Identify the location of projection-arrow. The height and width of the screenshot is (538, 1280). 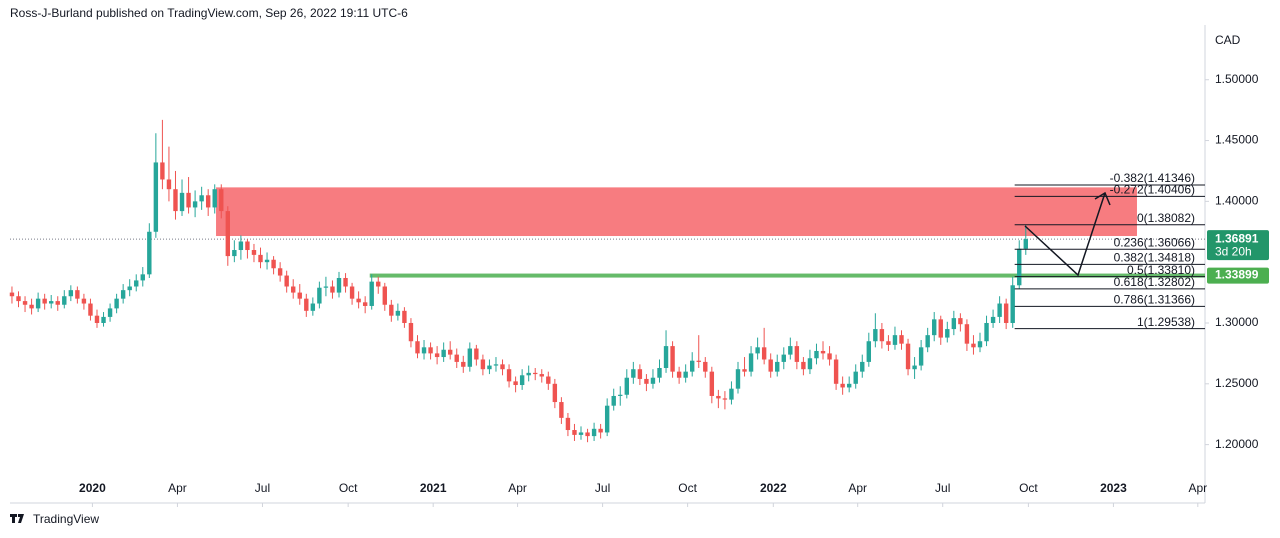
(1067, 234).